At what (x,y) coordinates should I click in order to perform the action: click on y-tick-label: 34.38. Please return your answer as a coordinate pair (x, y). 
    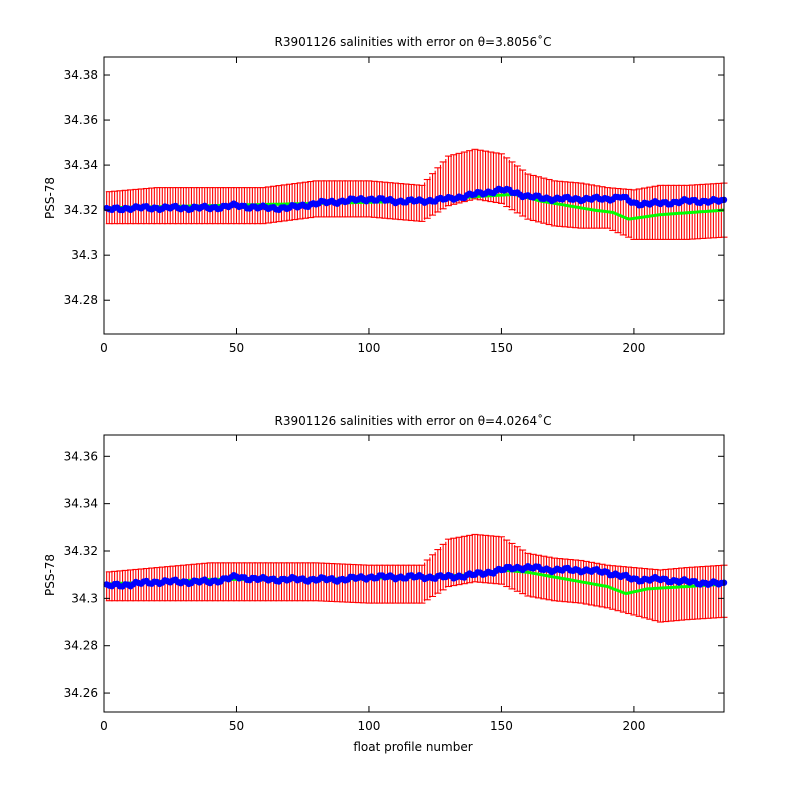
    Looking at the image, I should click on (81, 75).